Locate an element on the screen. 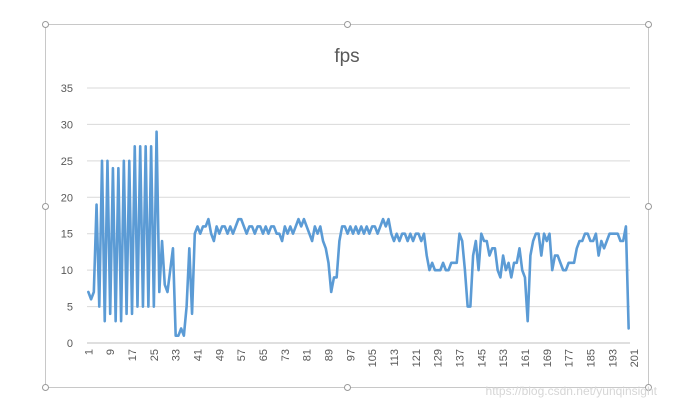 Image resolution: width=683 pixels, height=412 pixels. chart-title: fps is located at coordinates (346, 56).